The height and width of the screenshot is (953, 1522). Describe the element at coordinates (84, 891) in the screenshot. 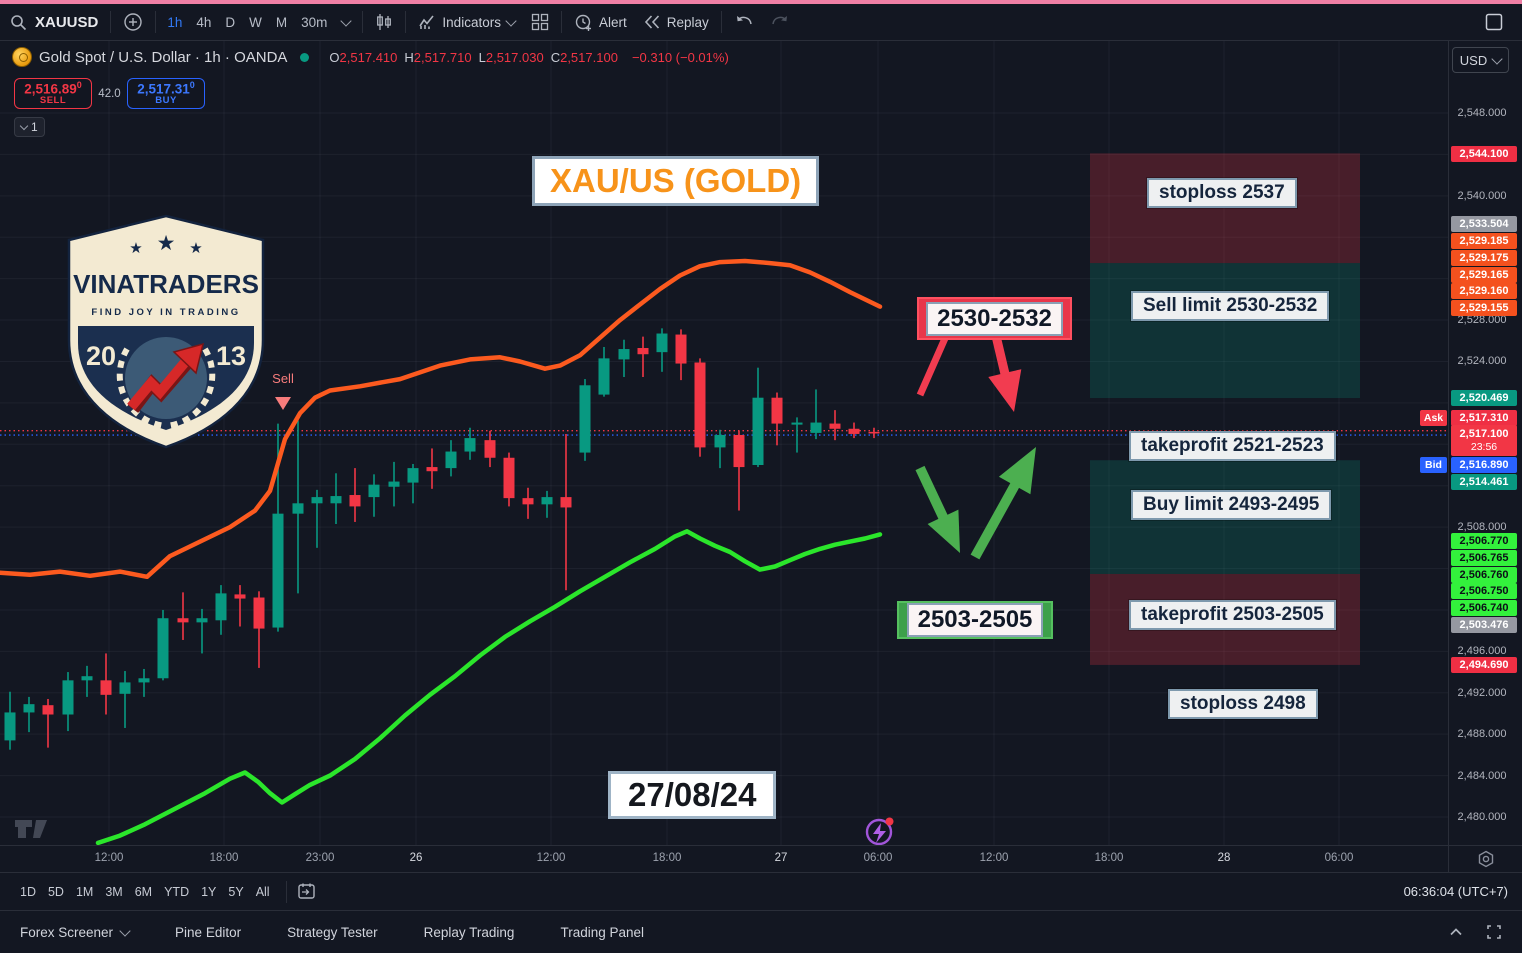

I see `range-1m: 1M` at that location.